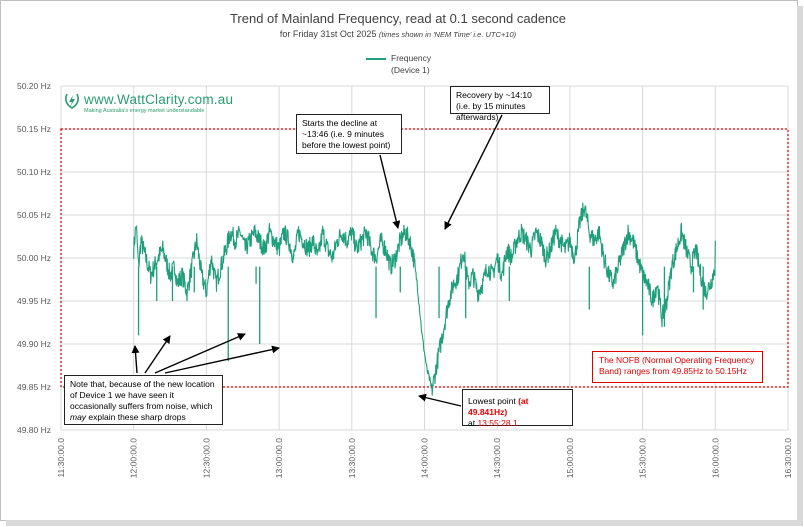 The height and width of the screenshot is (527, 804). What do you see at coordinates (411, 58) in the screenshot?
I see `legend-series-name: Frequency` at bounding box center [411, 58].